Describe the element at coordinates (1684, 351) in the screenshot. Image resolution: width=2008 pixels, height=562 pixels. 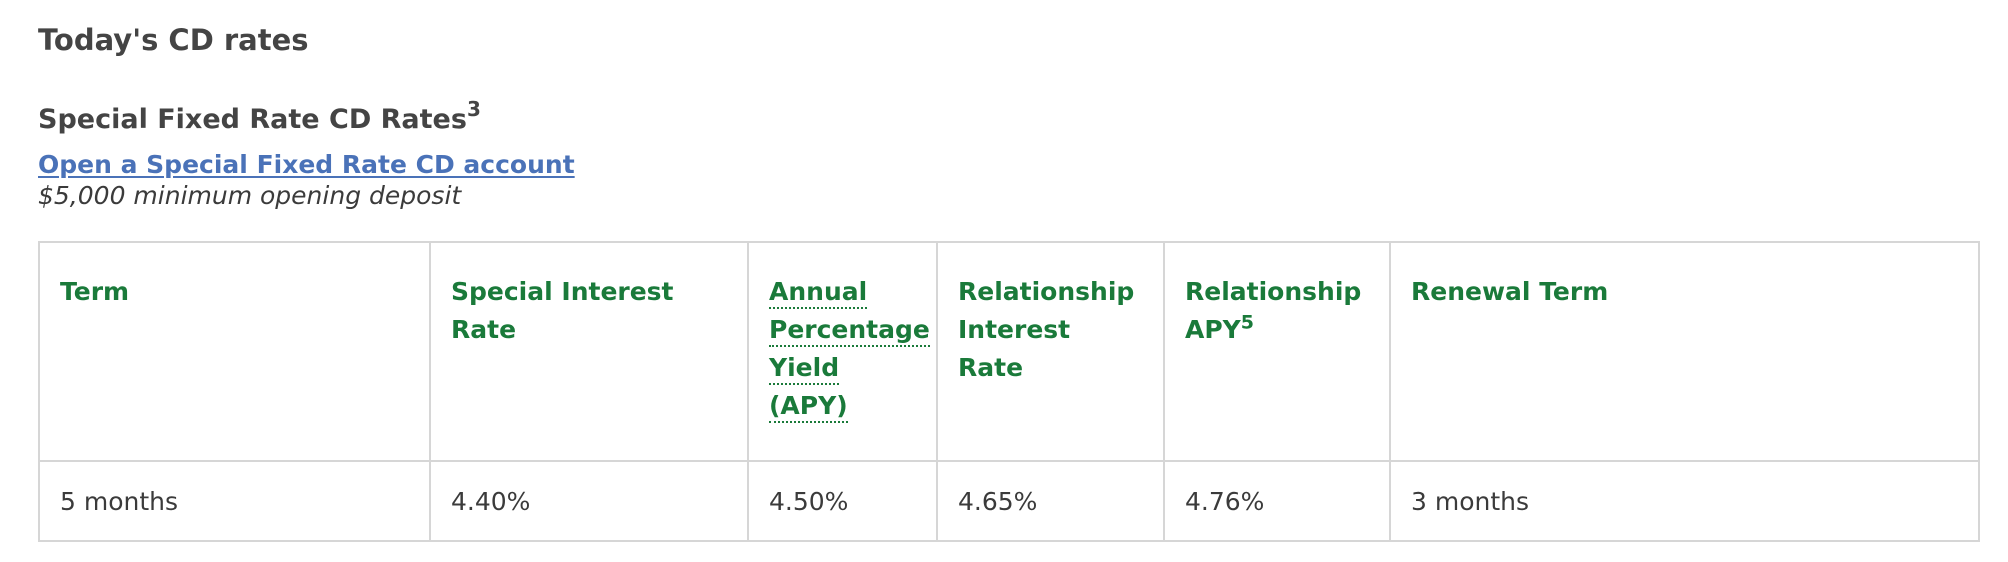
I see `header-renewal-term: Renewal Term` at that location.